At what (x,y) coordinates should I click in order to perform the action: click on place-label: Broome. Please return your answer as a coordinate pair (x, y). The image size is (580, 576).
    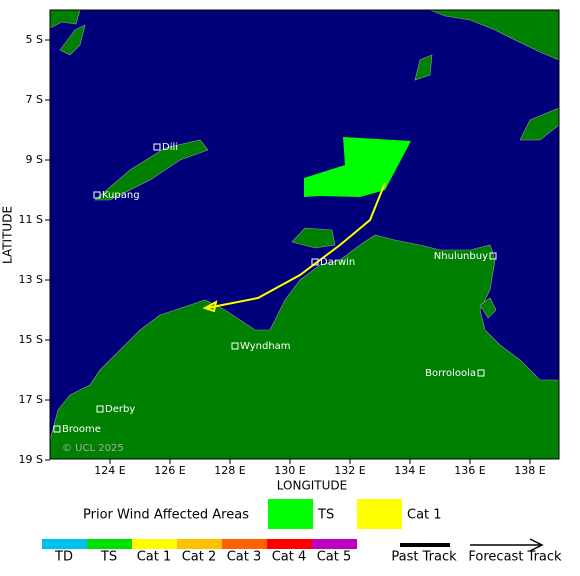
    Looking at the image, I should click on (81, 429).